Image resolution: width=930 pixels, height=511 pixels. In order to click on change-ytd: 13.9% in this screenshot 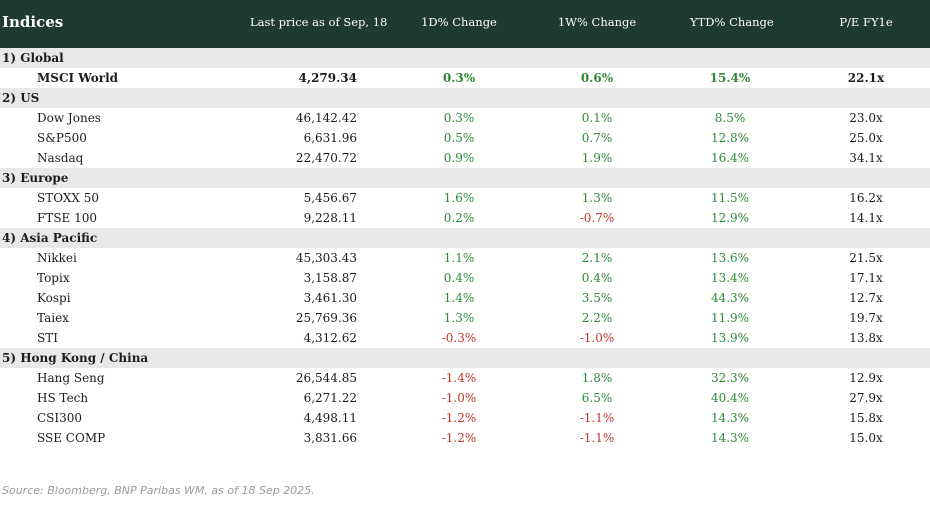, I will do `click(730, 338)`.